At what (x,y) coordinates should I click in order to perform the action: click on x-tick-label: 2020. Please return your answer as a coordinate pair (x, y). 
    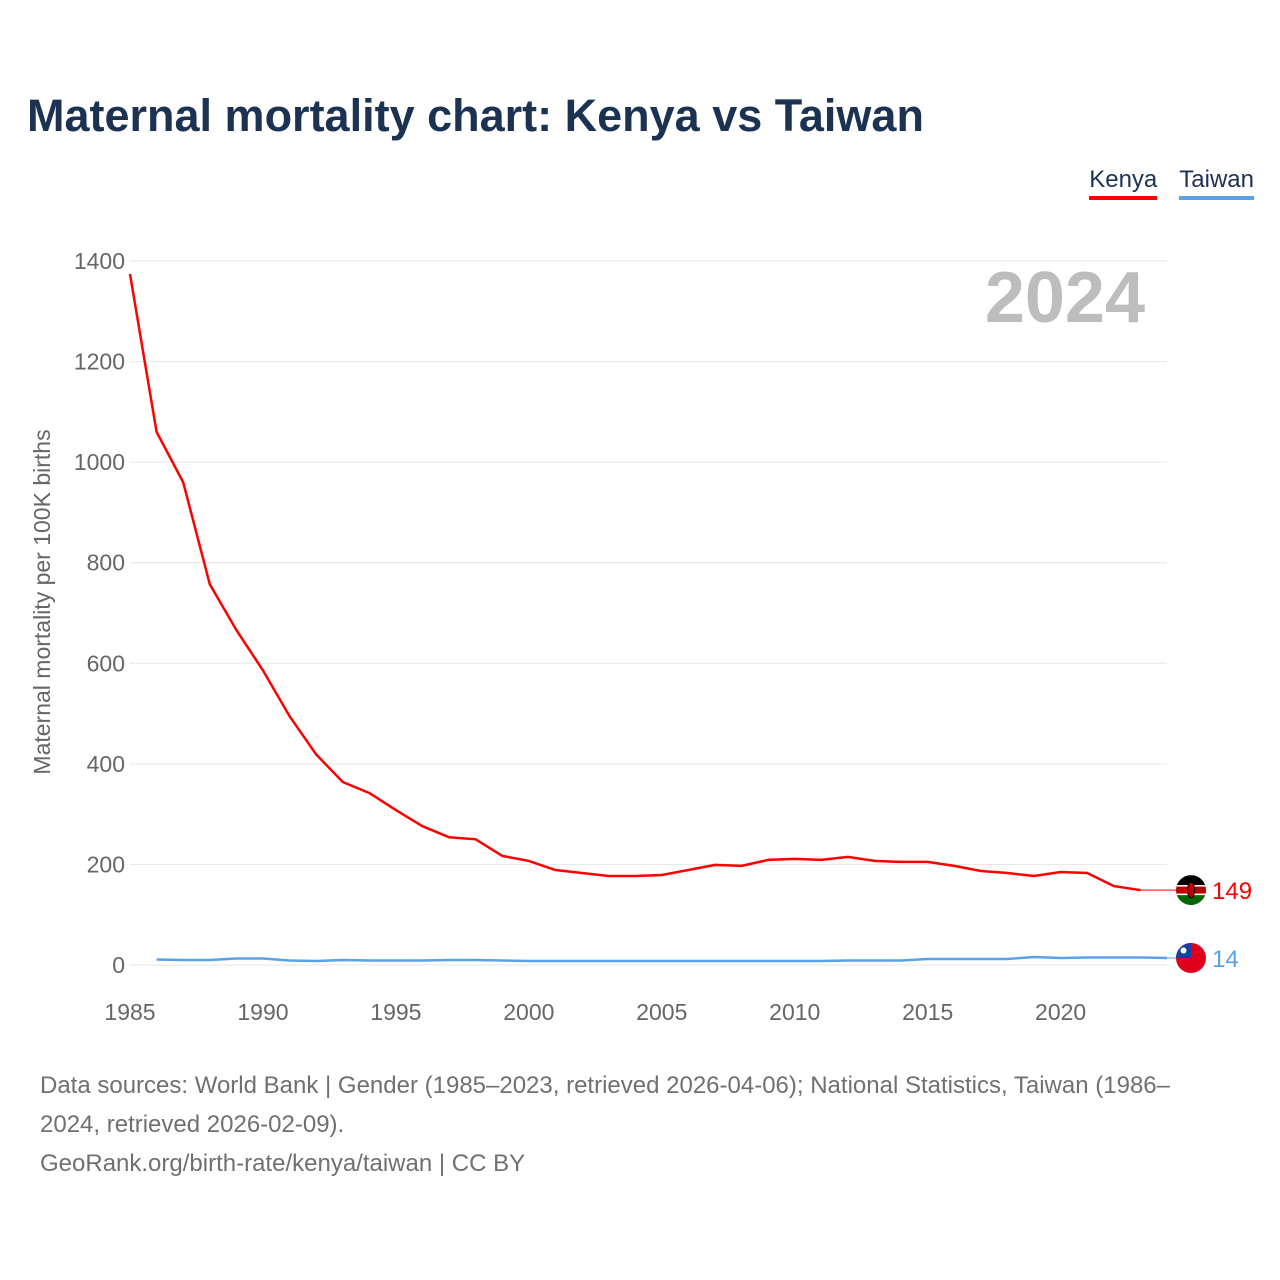
    Looking at the image, I should click on (1060, 1012).